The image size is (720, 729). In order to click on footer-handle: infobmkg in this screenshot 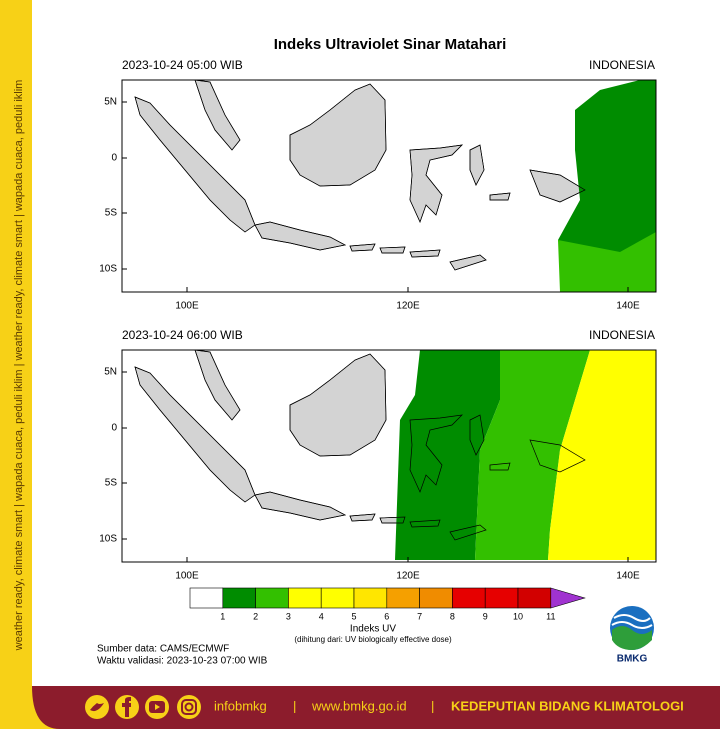, I will do `click(240, 705)`.